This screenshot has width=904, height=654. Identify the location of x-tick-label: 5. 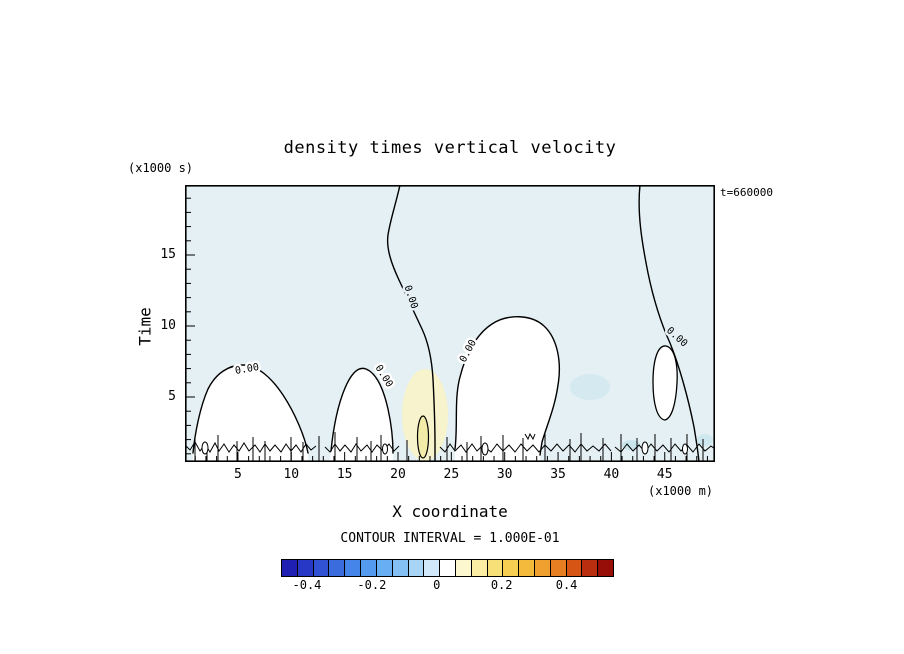
(238, 474).